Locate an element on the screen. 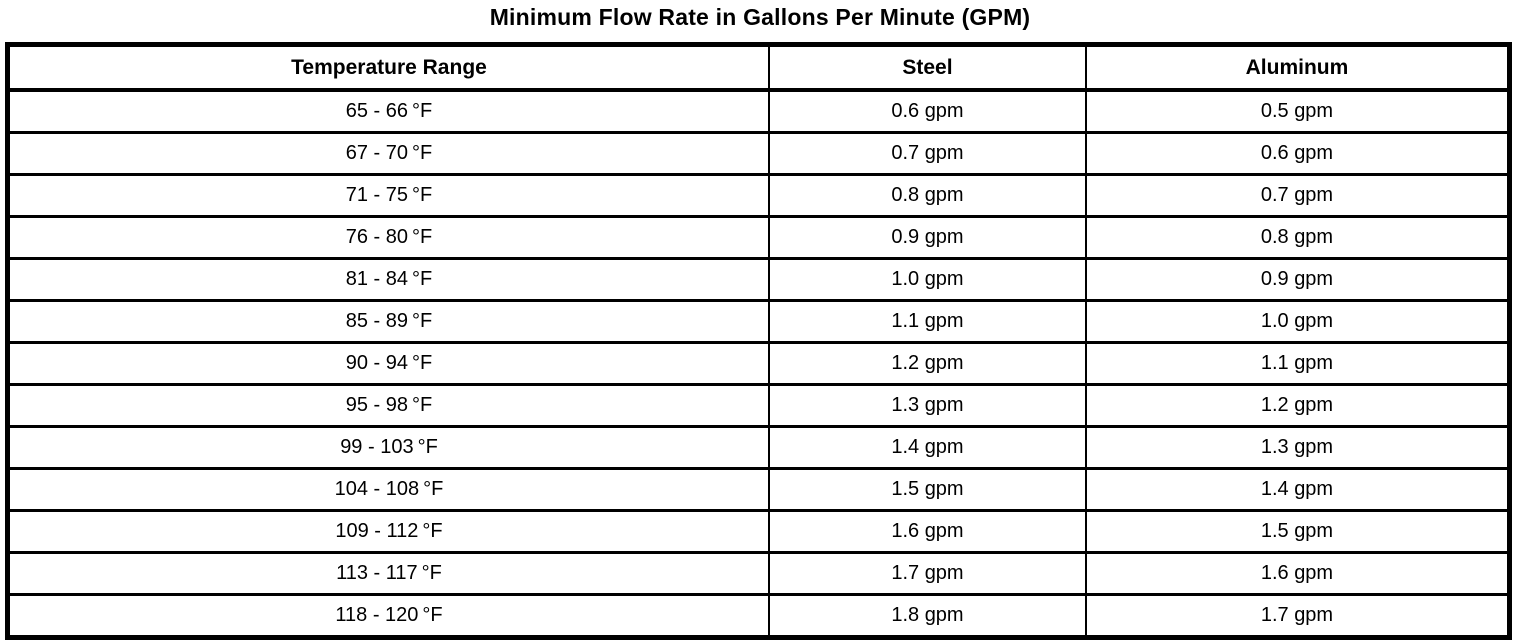  aluminum-cell: 1.7 gpm is located at coordinates (1297, 616).